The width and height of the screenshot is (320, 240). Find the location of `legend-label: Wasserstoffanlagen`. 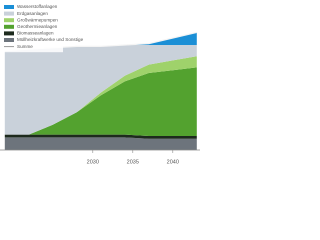

legend-label: Wasserstoffanlagen is located at coordinates (37, 6).